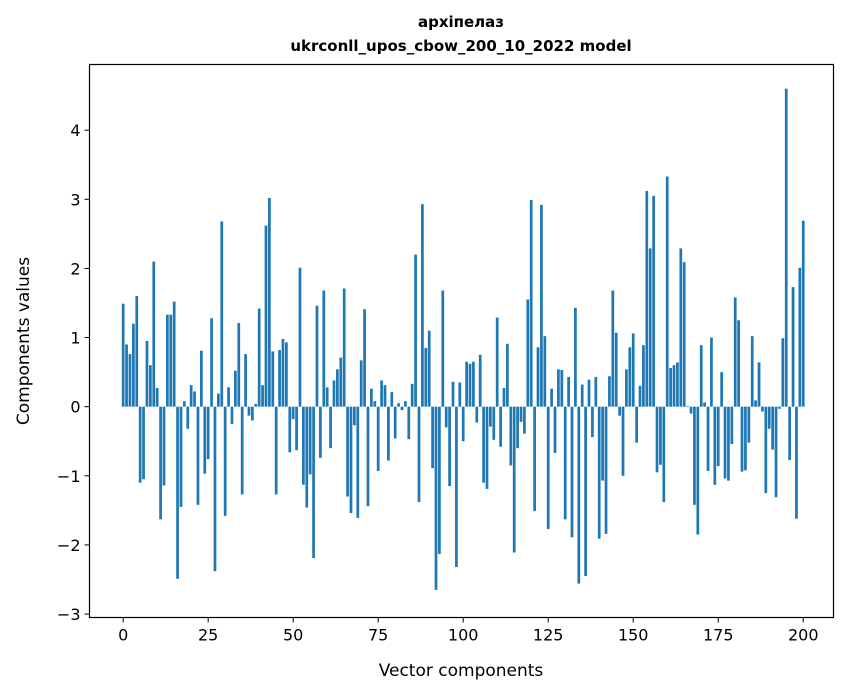 Image resolution: width=847 pixels, height=696 pixels. Describe the element at coordinates (208, 635) in the screenshot. I see `x-tick-label: 25` at that location.